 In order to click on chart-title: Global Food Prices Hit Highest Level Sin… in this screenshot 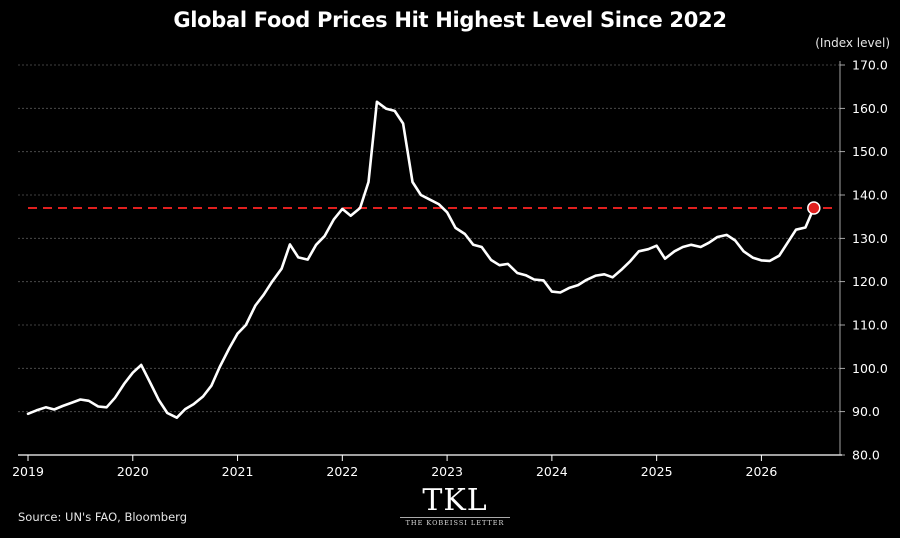, I will do `click(450, 20)`.